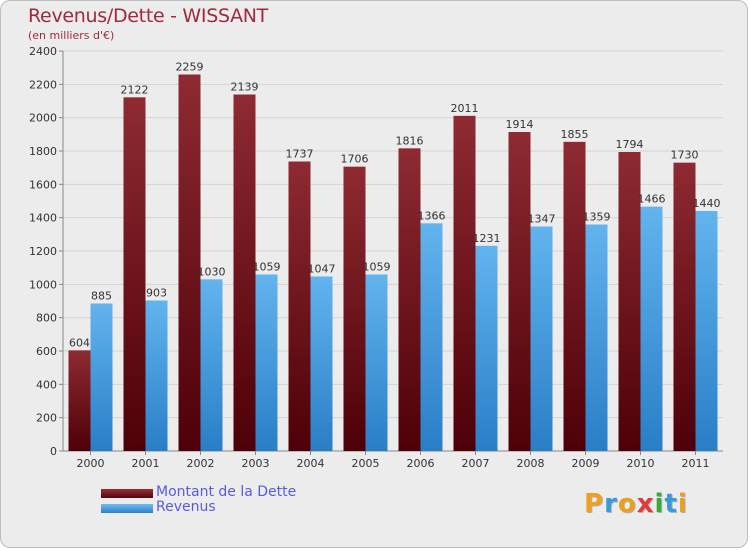  What do you see at coordinates (127, 493) in the screenshot?
I see `legend-swatch-dette` at bounding box center [127, 493].